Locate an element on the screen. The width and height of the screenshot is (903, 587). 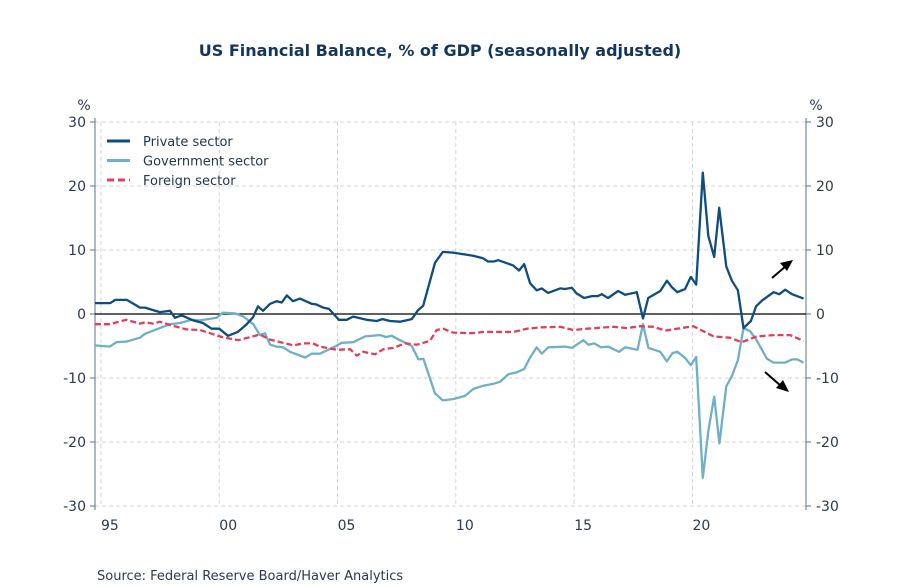
y-tick-label-left: 10 is located at coordinates (77, 251).